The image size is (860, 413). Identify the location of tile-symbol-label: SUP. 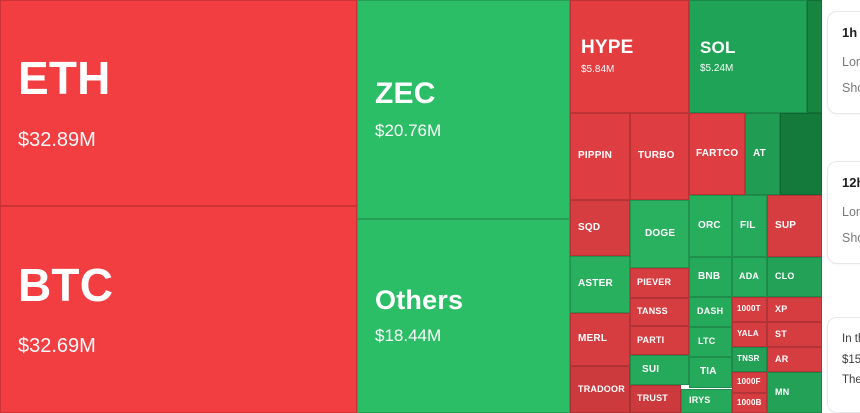
(786, 225).